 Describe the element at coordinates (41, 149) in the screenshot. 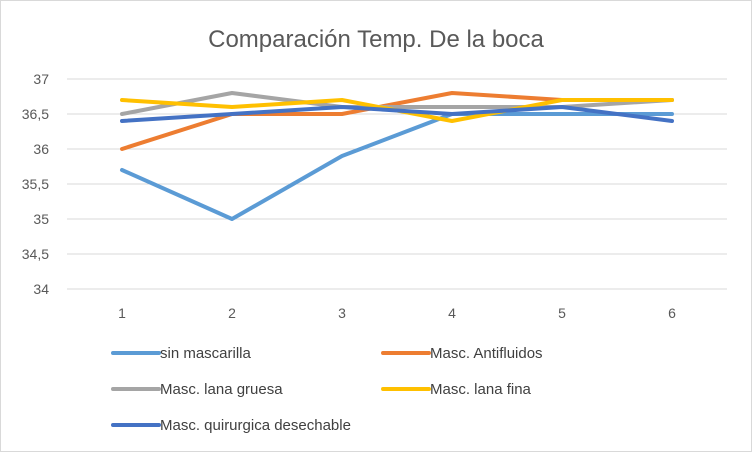

I see `y-tick-label: 36` at that location.